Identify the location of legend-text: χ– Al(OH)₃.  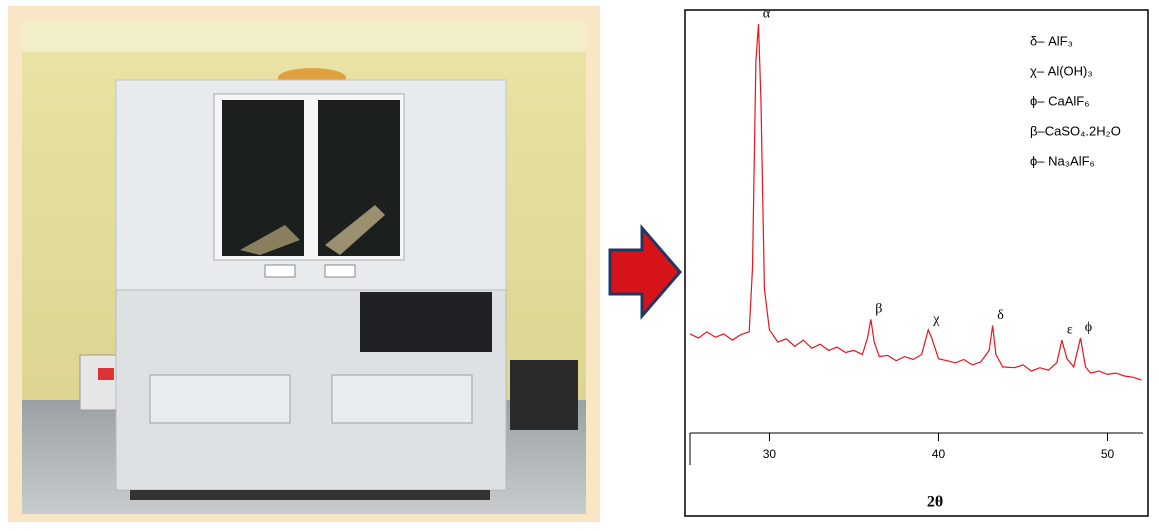
(1061, 70).